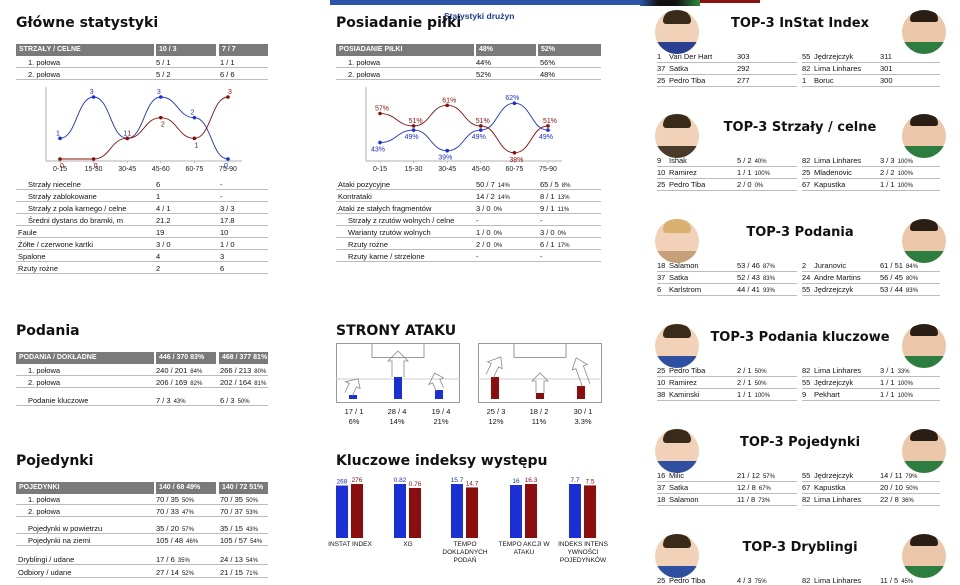  What do you see at coordinates (555, 184) in the screenshot?
I see `row-away: 65 / 5 8%` at bounding box center [555, 184].